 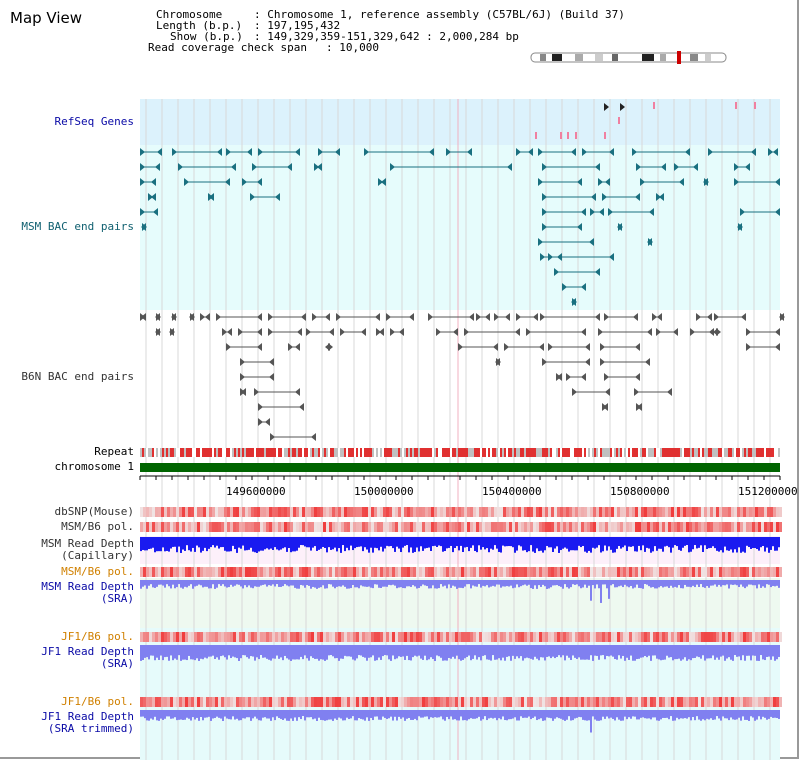 I want to click on jf1-depth-trimmed-label-1: JF1 Read Depth, so click(x=87, y=716).